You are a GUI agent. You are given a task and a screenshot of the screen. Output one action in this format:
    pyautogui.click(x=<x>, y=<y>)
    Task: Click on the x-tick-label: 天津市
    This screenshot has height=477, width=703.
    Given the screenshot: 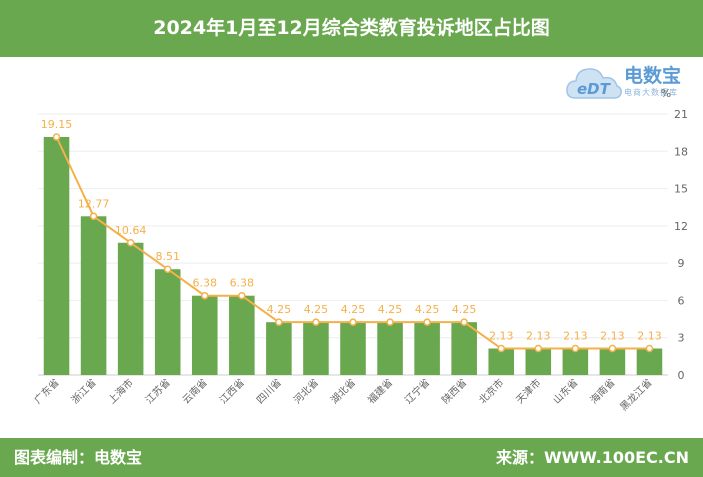 What is the action you would take?
    pyautogui.click(x=528, y=391)
    